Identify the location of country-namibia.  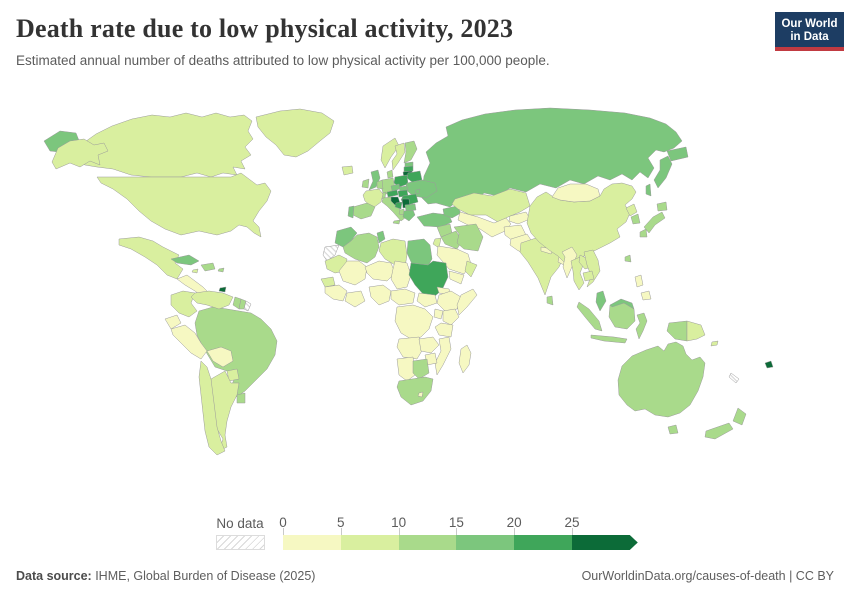
(406, 369).